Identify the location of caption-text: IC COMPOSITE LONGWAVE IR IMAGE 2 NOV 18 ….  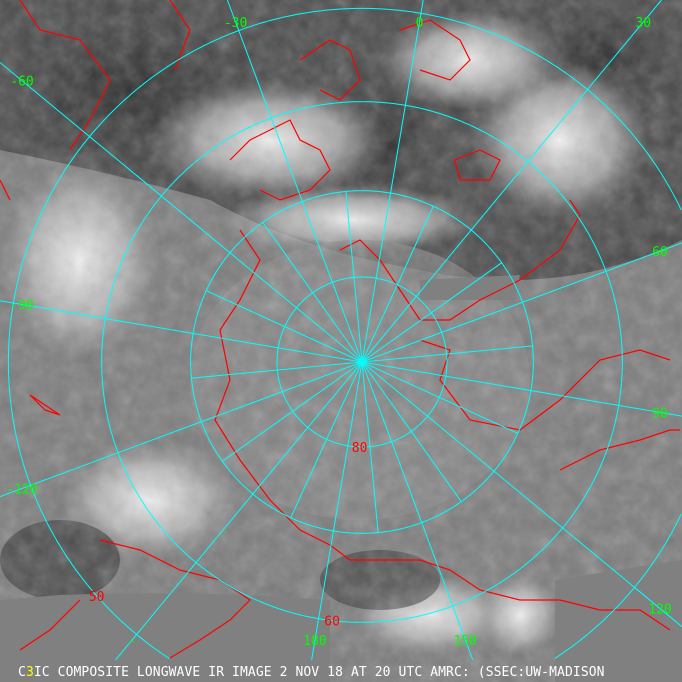
(319, 672).